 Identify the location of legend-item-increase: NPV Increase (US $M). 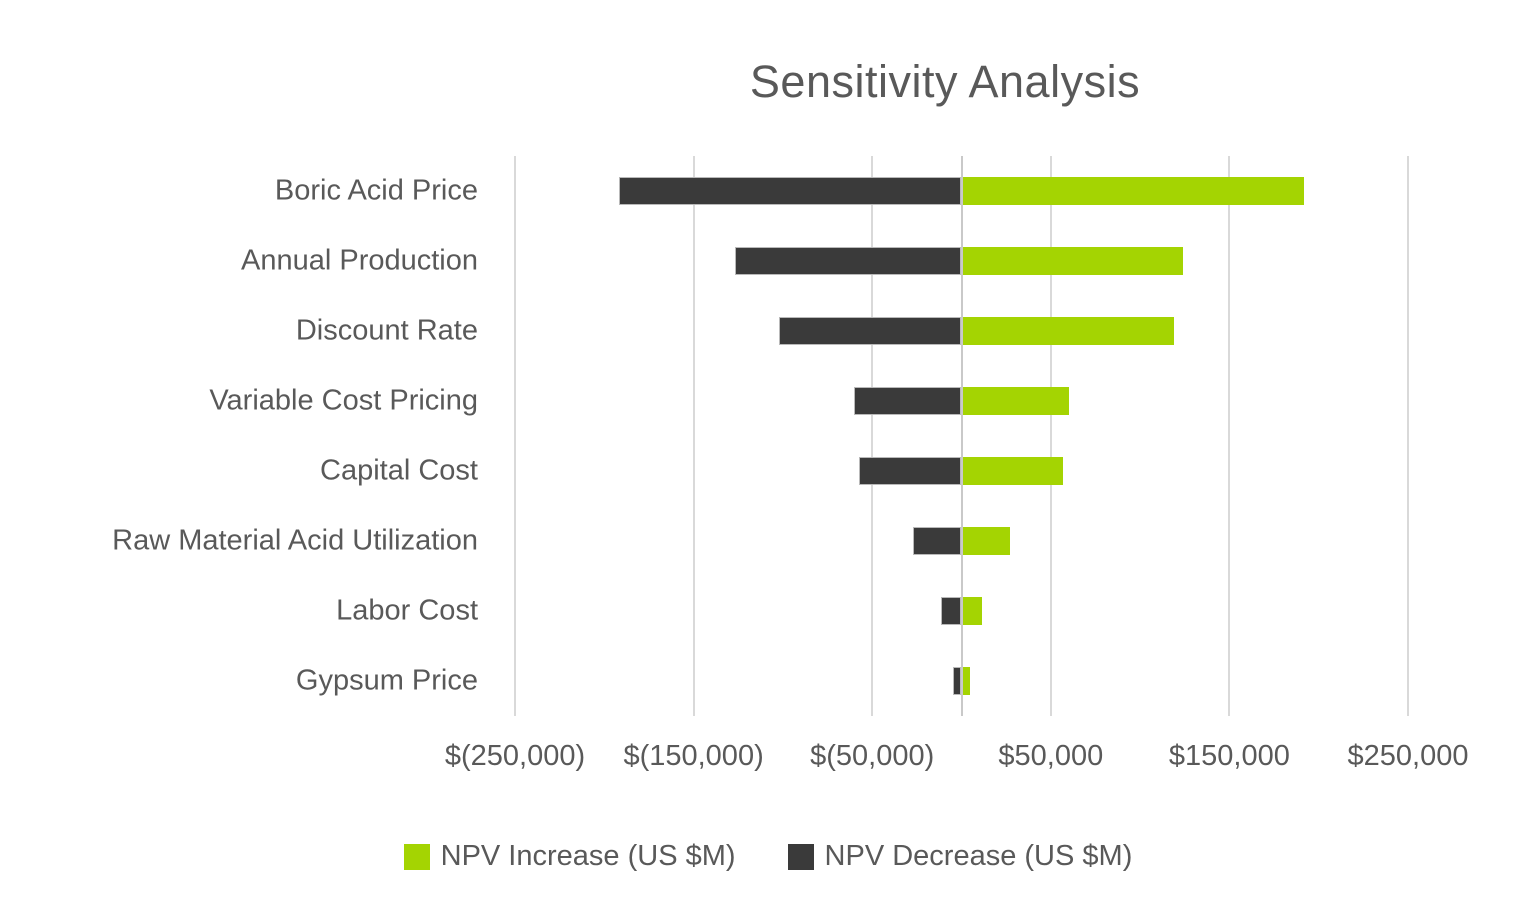
(569, 856).